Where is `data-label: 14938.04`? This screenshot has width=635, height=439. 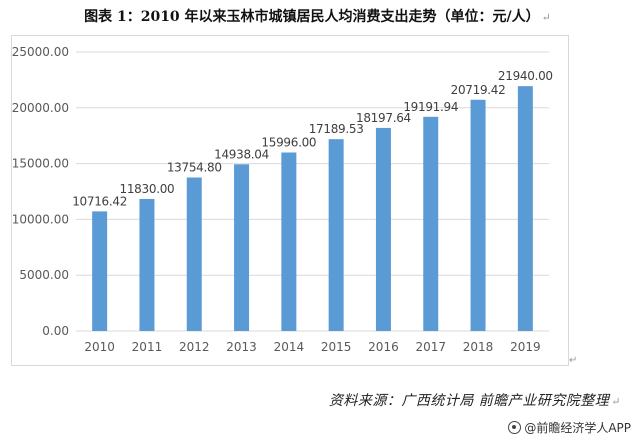
data-label: 14938.04 is located at coordinates (241, 154).